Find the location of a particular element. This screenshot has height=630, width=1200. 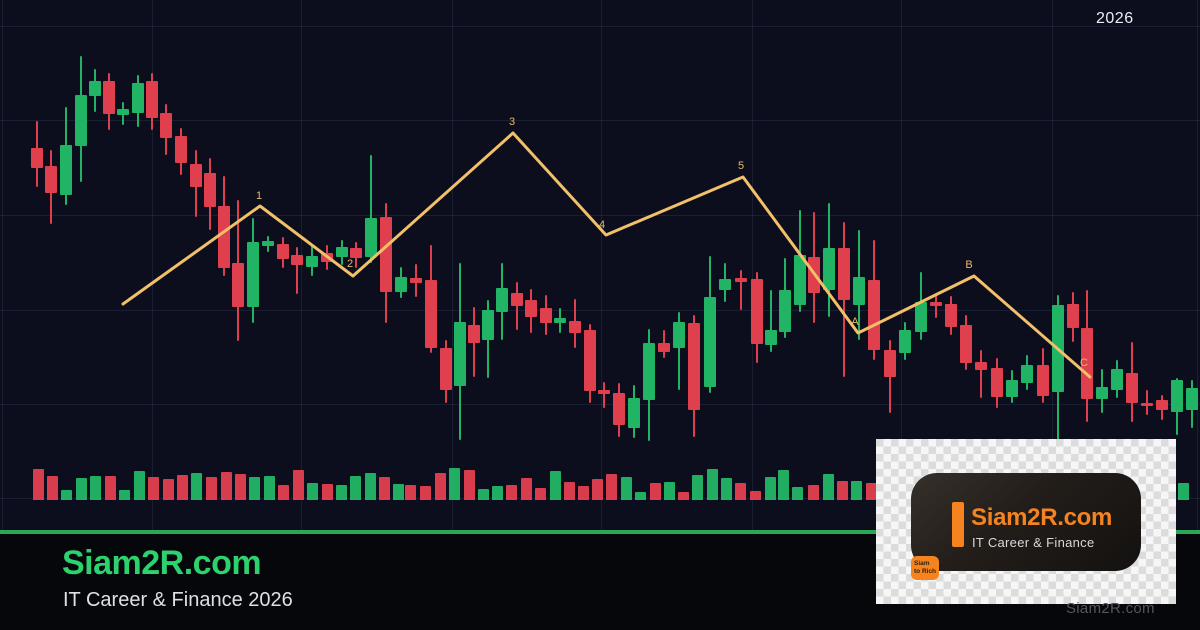

wave-label-C: C is located at coordinates (1084, 363).